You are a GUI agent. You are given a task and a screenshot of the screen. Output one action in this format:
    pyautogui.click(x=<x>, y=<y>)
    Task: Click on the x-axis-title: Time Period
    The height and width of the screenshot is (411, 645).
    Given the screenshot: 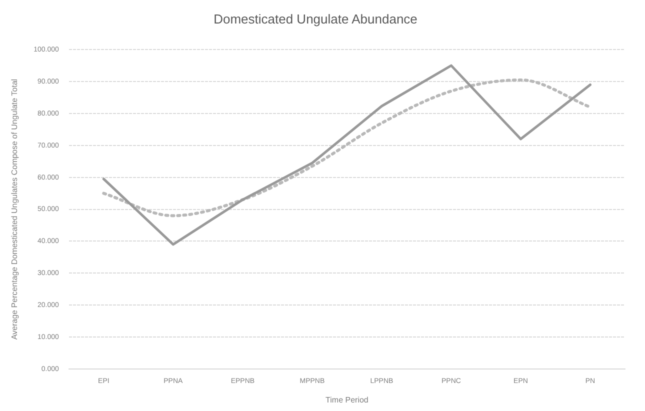 What is the action you would take?
    pyautogui.click(x=347, y=399)
    